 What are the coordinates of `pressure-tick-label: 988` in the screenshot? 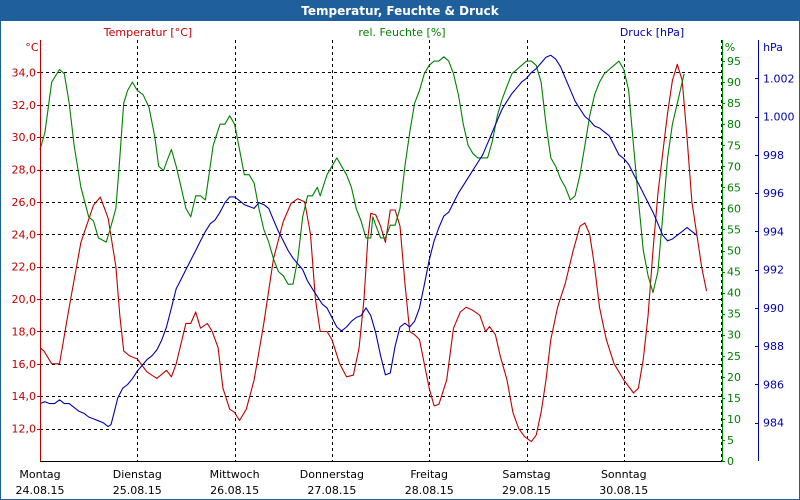 It's located at (773, 346).